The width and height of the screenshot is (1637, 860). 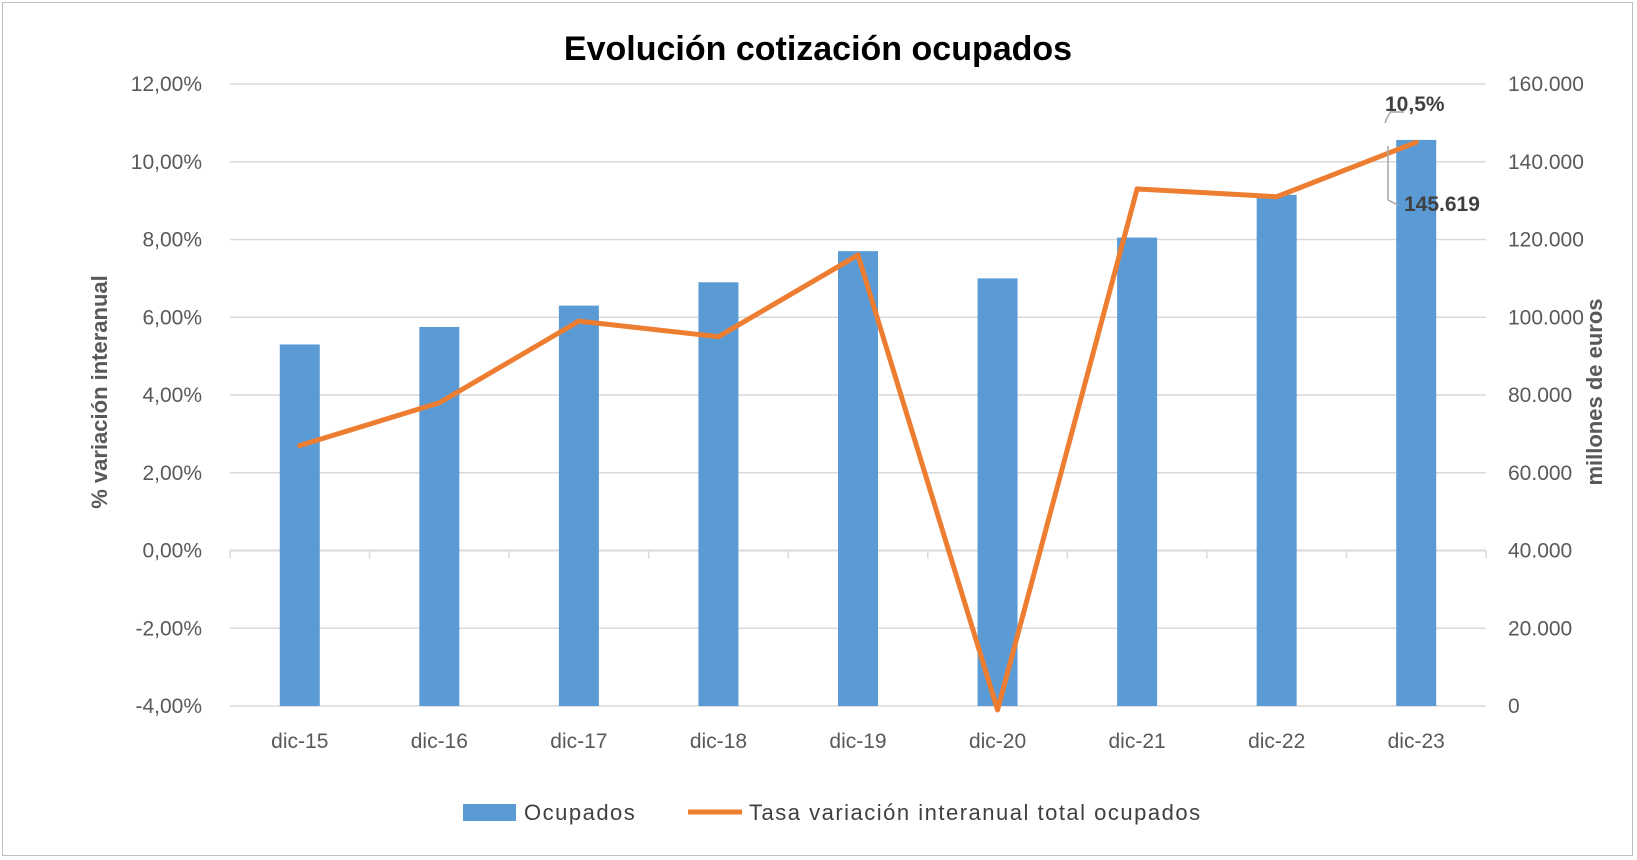 What do you see at coordinates (1389, 114) in the screenshot?
I see `line-label-leader` at bounding box center [1389, 114].